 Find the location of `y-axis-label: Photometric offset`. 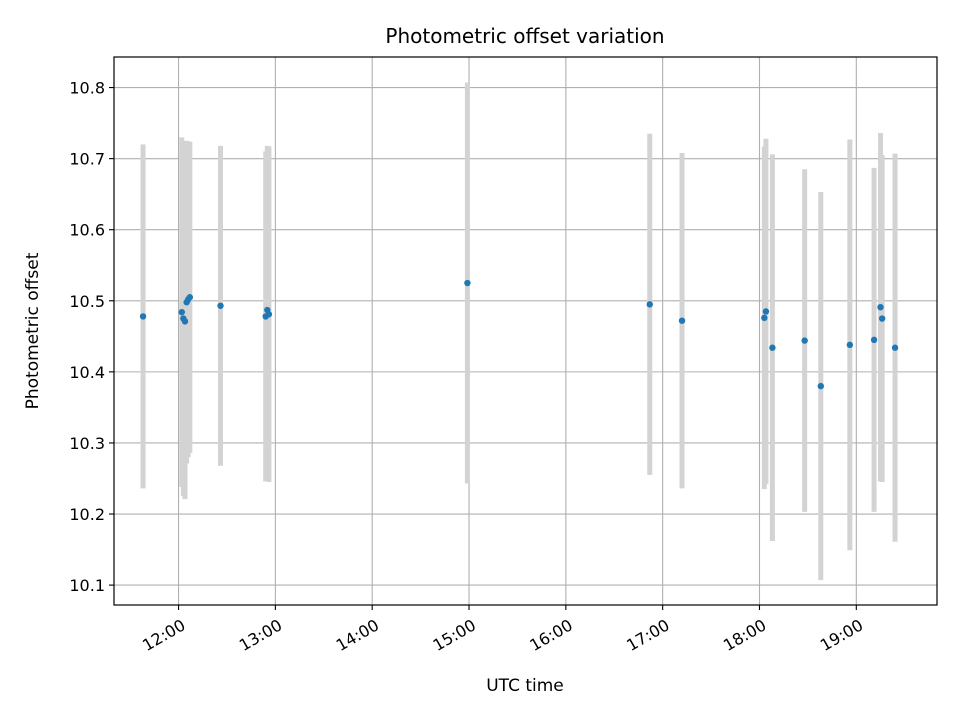

y-axis-label: Photometric offset is located at coordinates (33, 330).